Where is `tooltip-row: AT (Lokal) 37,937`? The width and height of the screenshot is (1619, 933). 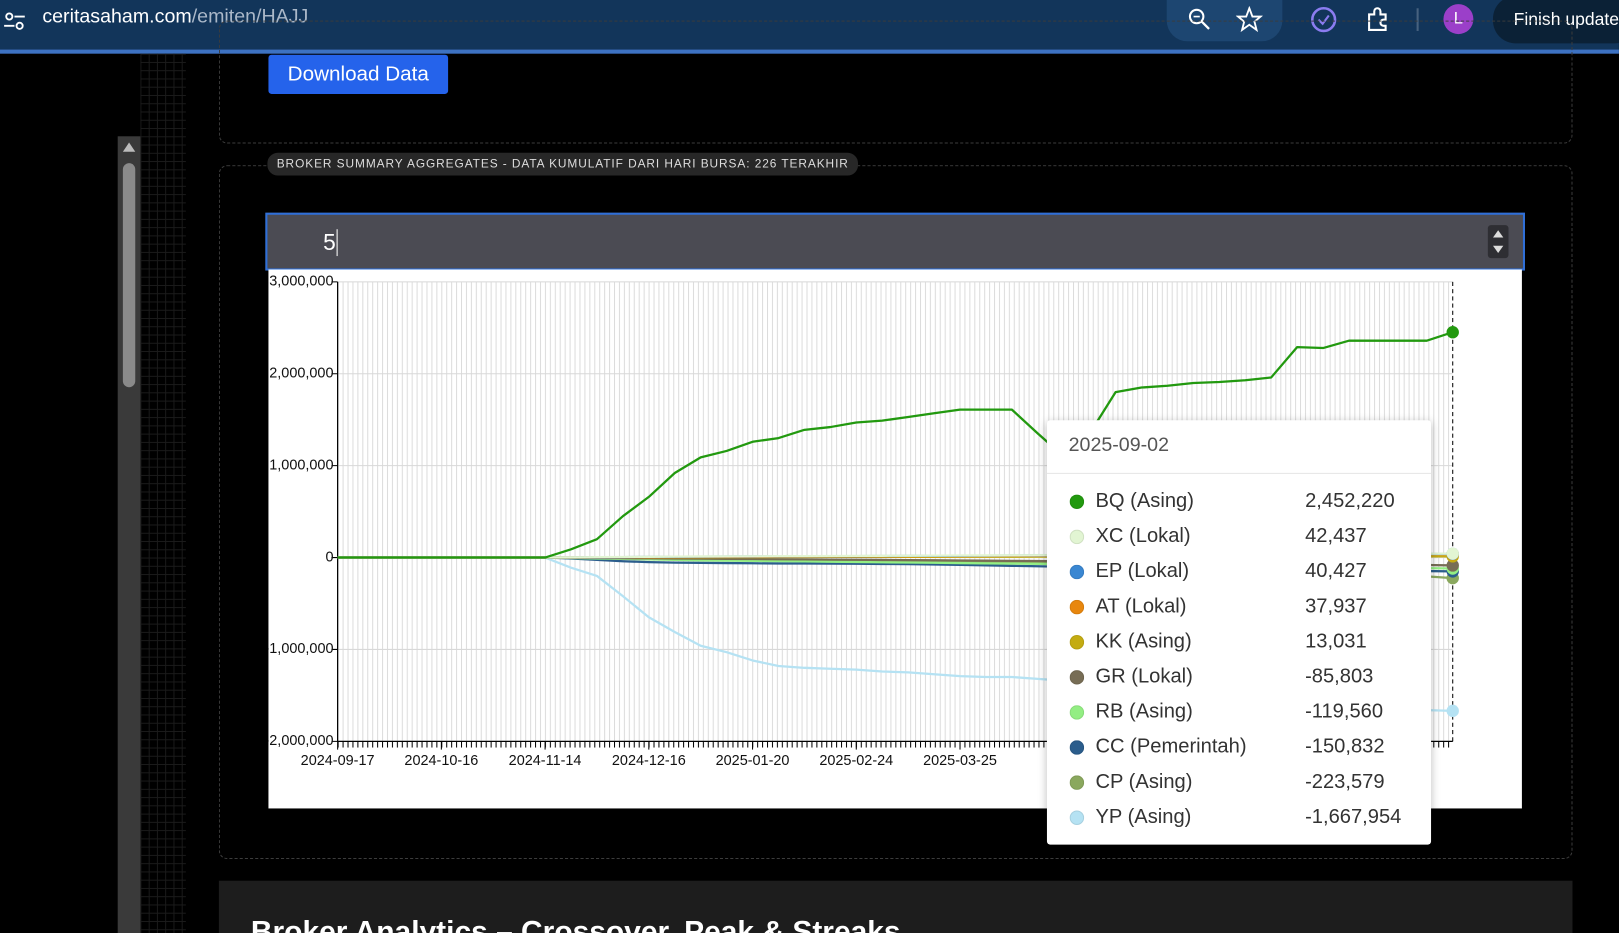 tooltip-row: AT (Lokal) 37,937 is located at coordinates (1239, 607).